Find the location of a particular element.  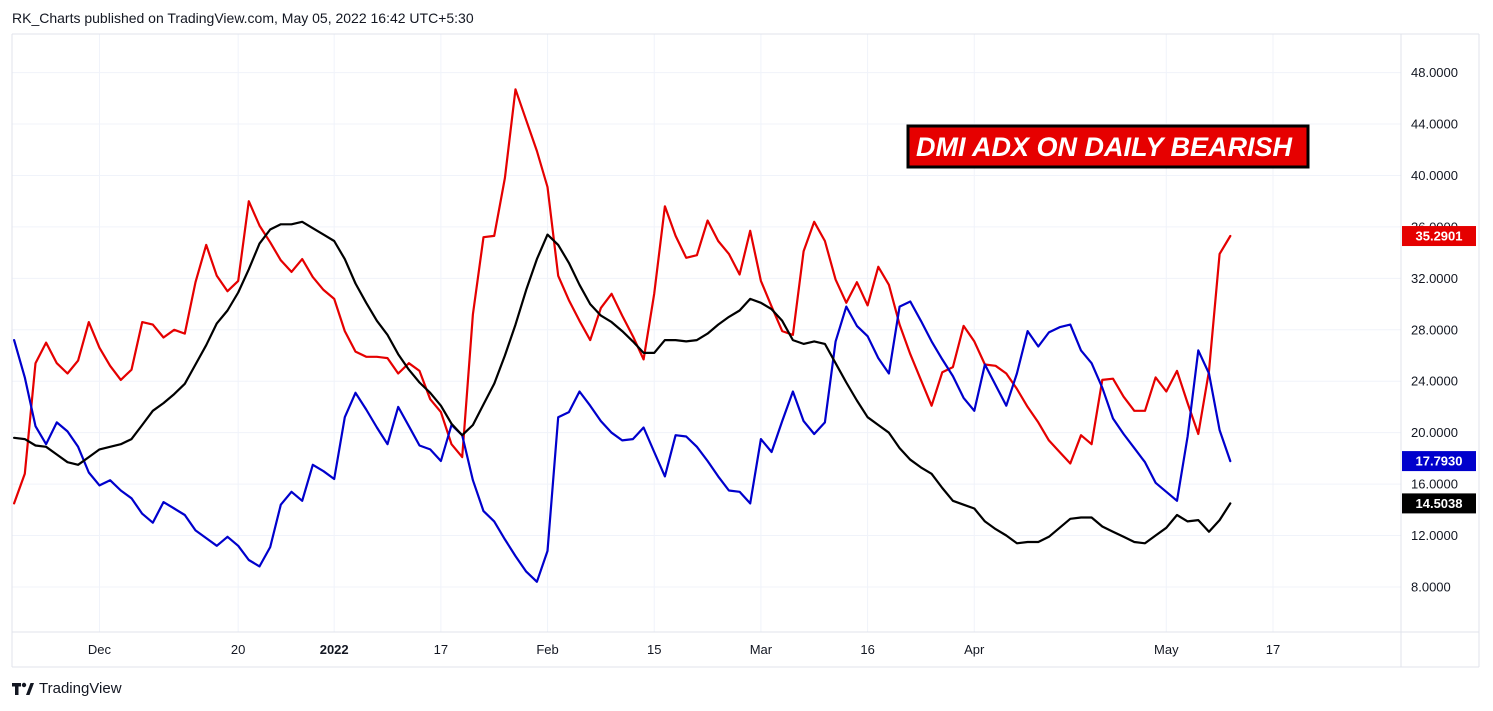

last-value-text: 14.5038 is located at coordinates (1439, 503).